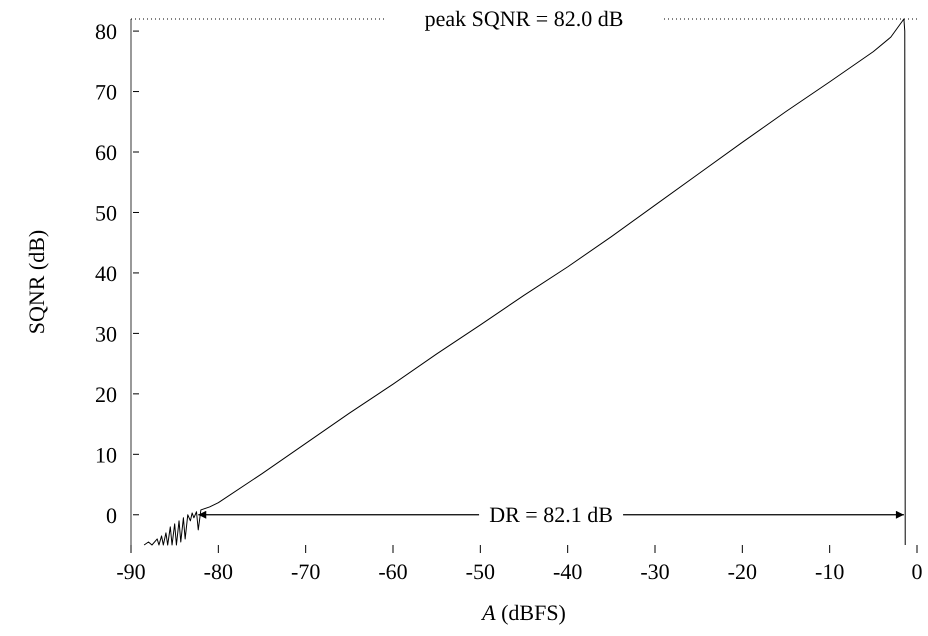  What do you see at coordinates (305, 571) in the screenshot?
I see `x-tick-label: -70` at bounding box center [305, 571].